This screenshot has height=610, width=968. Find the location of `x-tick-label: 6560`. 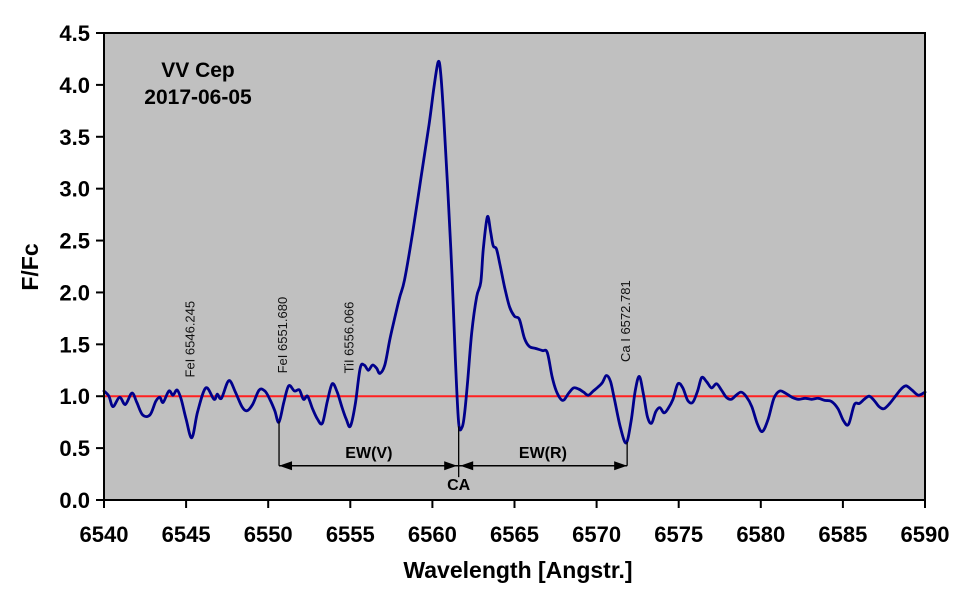

x-tick-label: 6560 is located at coordinates (432, 534).